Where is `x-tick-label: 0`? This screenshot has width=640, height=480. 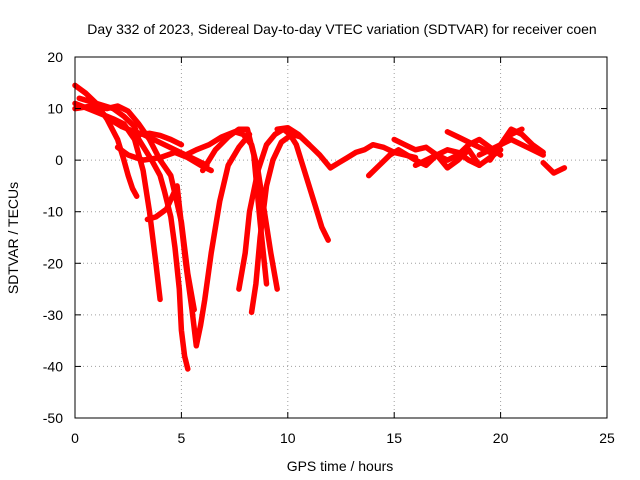 x-tick-label: 0 is located at coordinates (75, 438).